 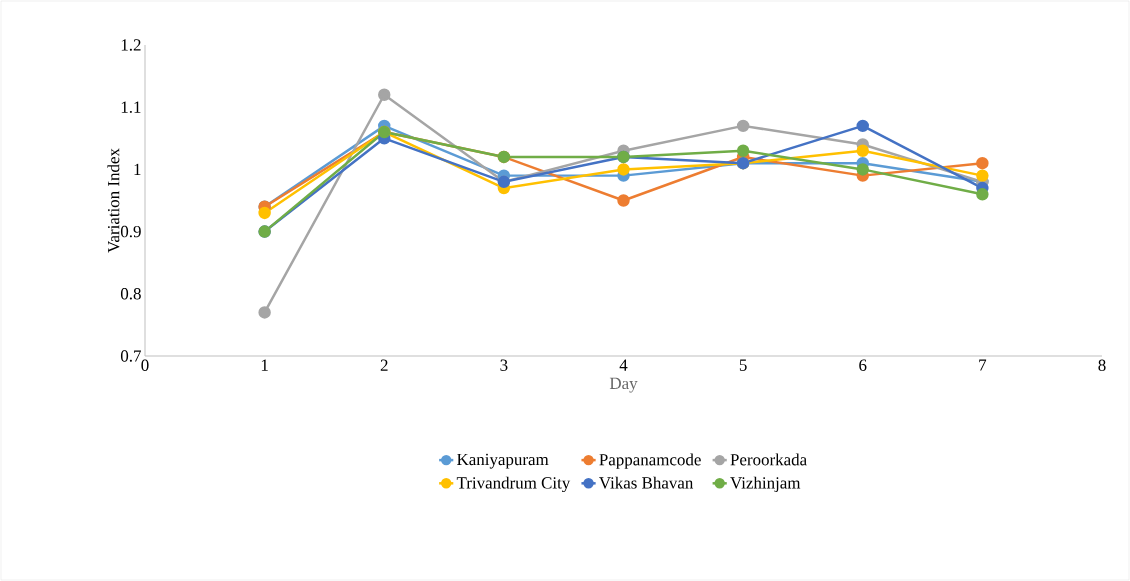 I want to click on x-tick-label: 1, so click(x=264, y=365).